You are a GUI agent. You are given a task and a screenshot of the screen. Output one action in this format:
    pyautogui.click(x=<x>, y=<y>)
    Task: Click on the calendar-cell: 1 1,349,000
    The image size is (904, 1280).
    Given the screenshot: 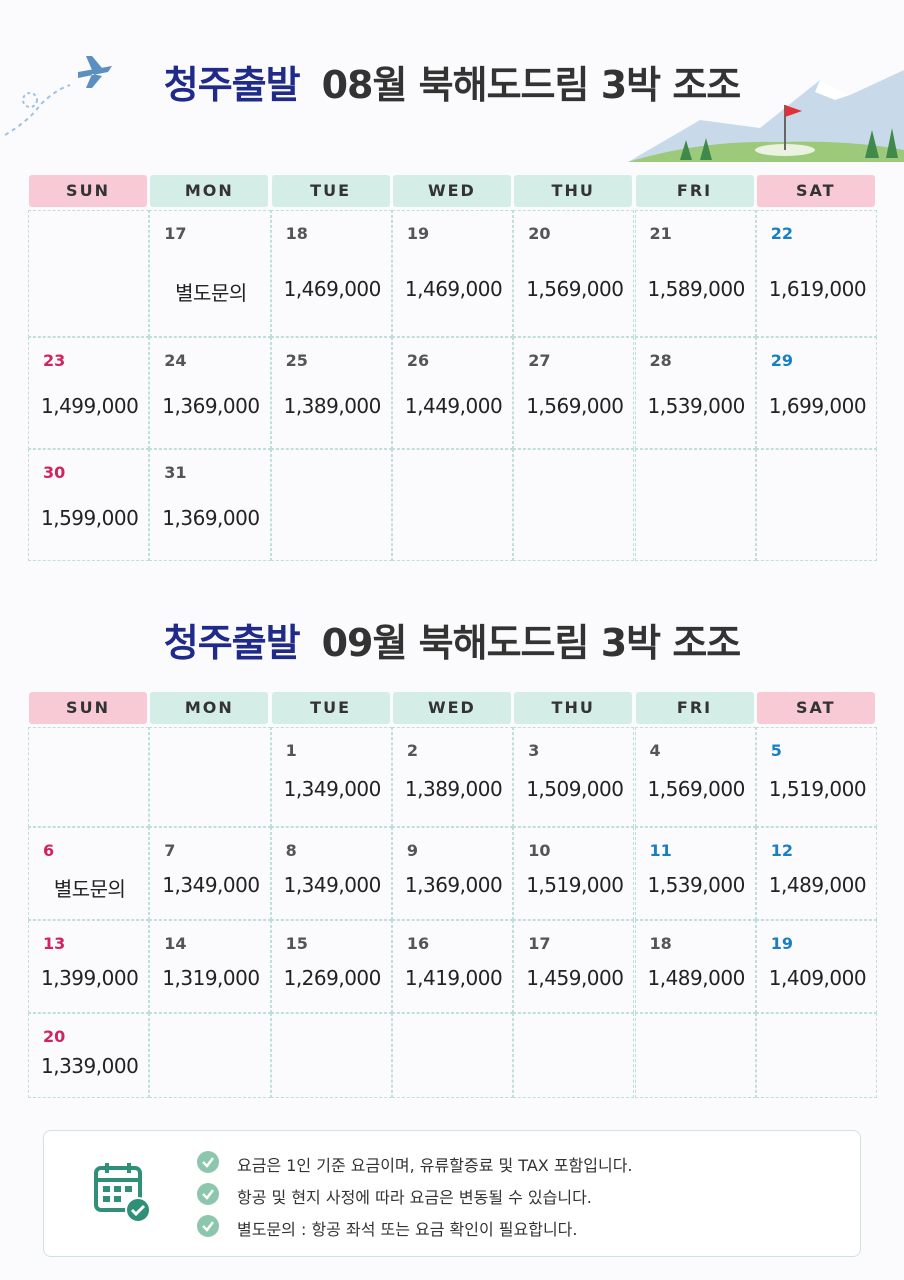 What is the action you would take?
    pyautogui.click(x=331, y=777)
    